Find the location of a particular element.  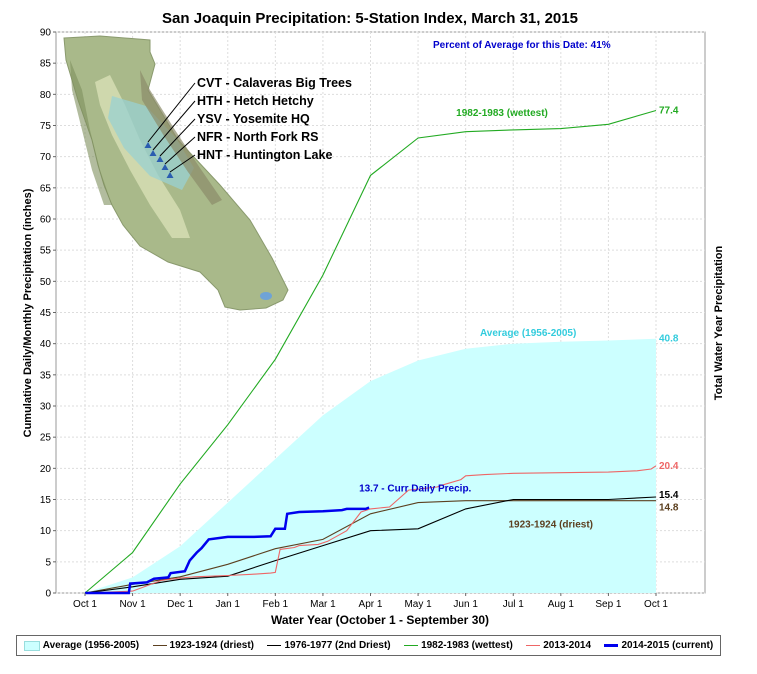

y-tick-label: 25 is located at coordinates (46, 438).